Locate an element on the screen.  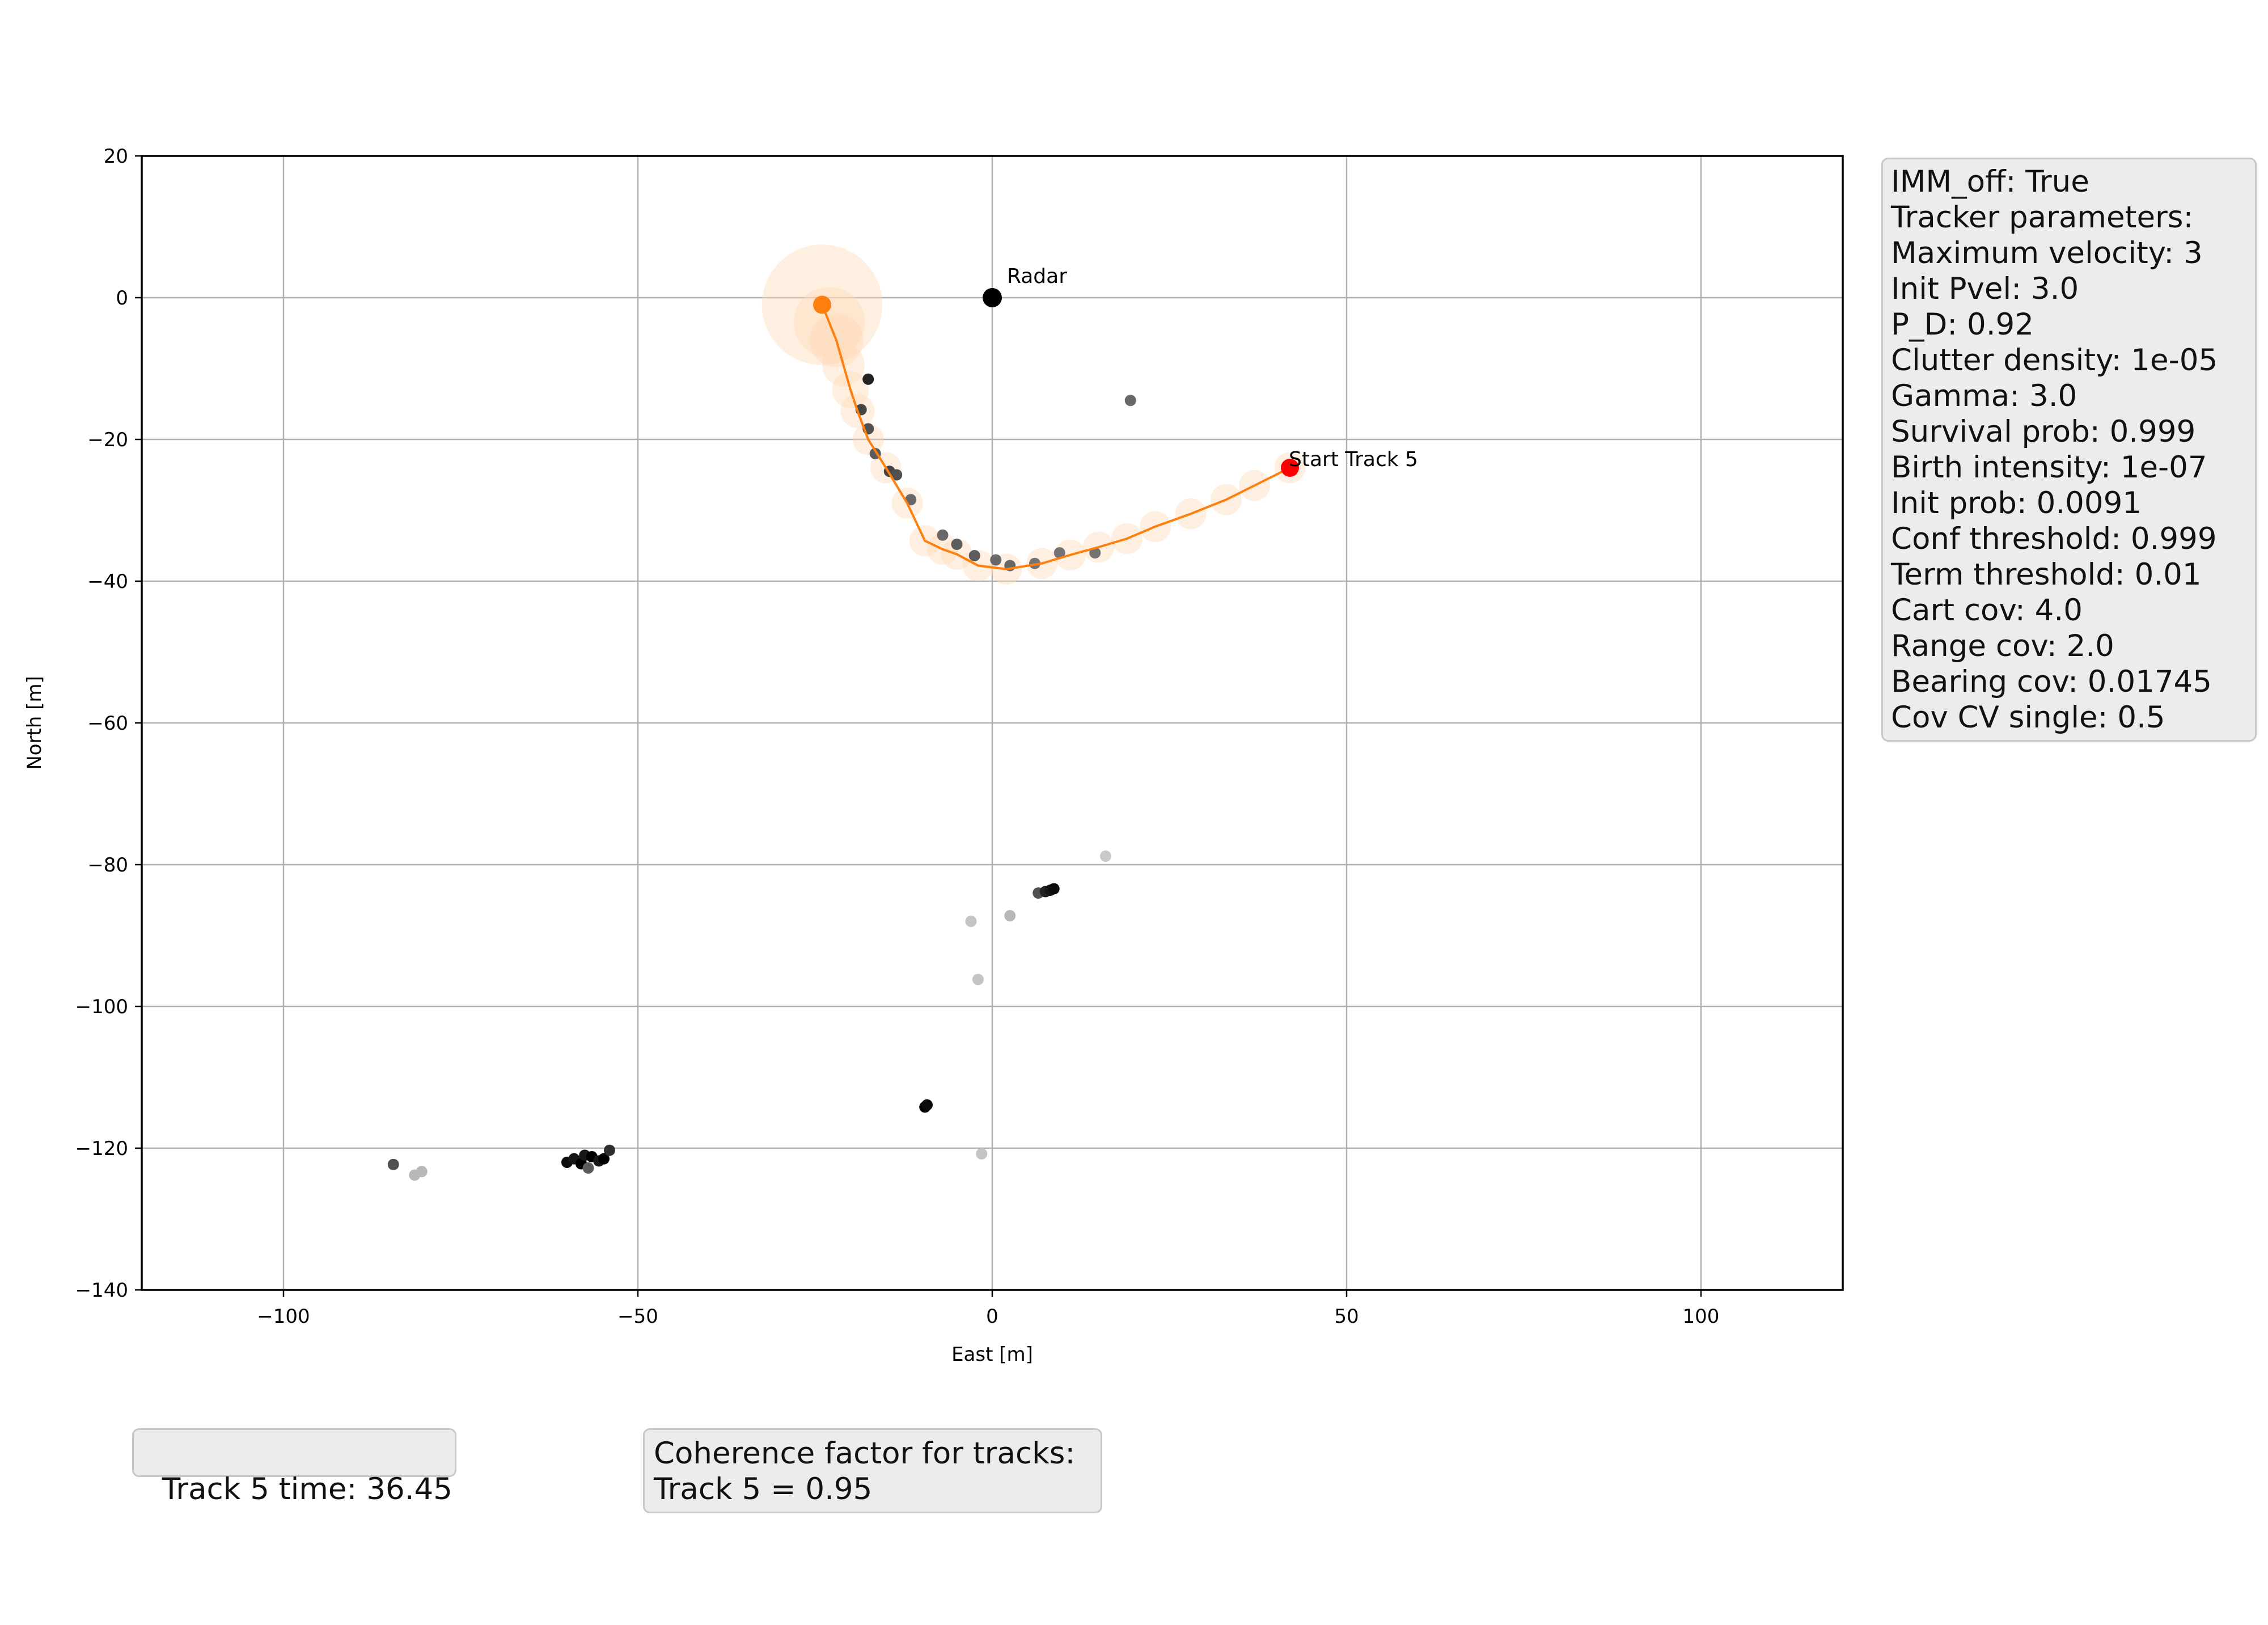
tracker-param-line: Tracker parameters: is located at coordinates (2042, 217).